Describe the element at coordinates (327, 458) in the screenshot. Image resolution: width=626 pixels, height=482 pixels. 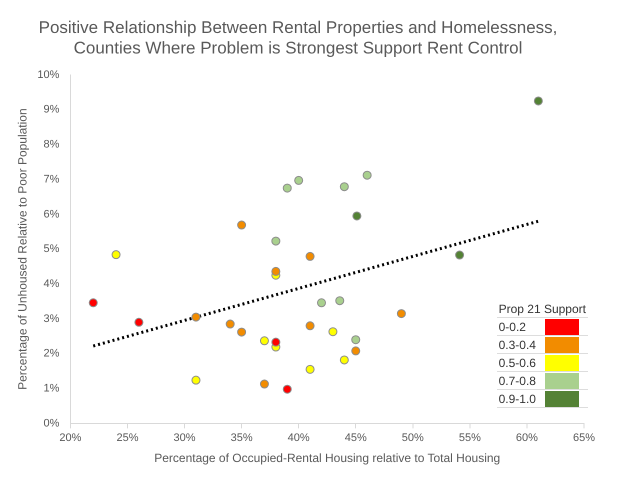
I see `x-axis-title: Percentage of Occupied-Rental Housing relative to Total Housing` at that location.